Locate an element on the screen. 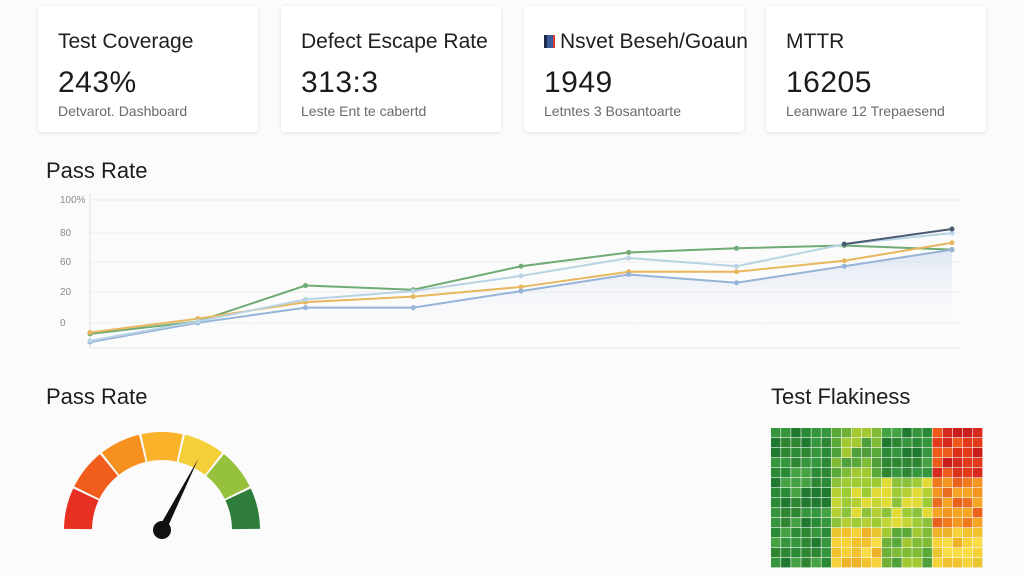 The image size is (1024, 576). card-value: 16205 is located at coordinates (829, 82).